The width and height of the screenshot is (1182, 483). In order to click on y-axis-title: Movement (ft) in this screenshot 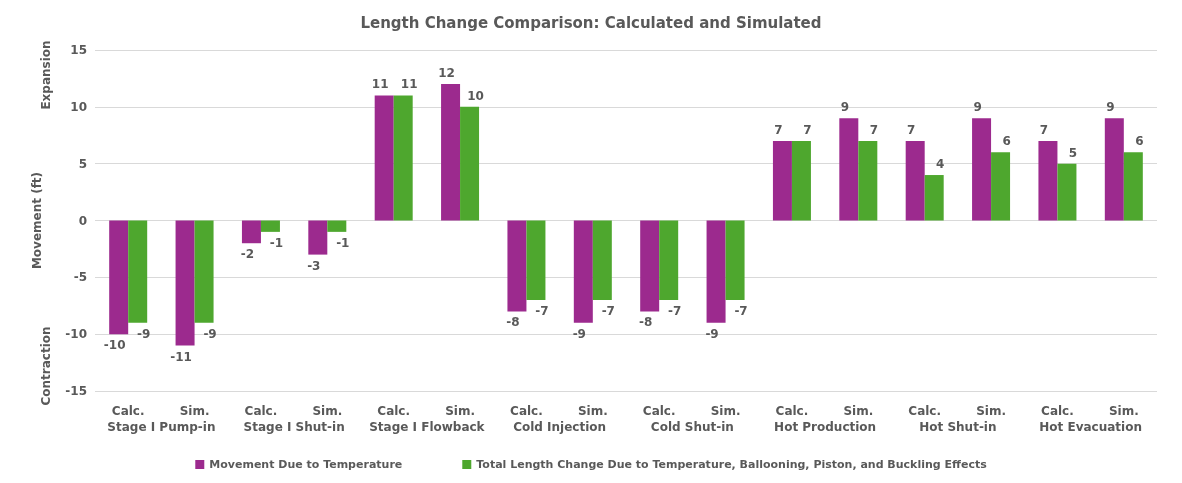, I will do `click(37, 220)`.